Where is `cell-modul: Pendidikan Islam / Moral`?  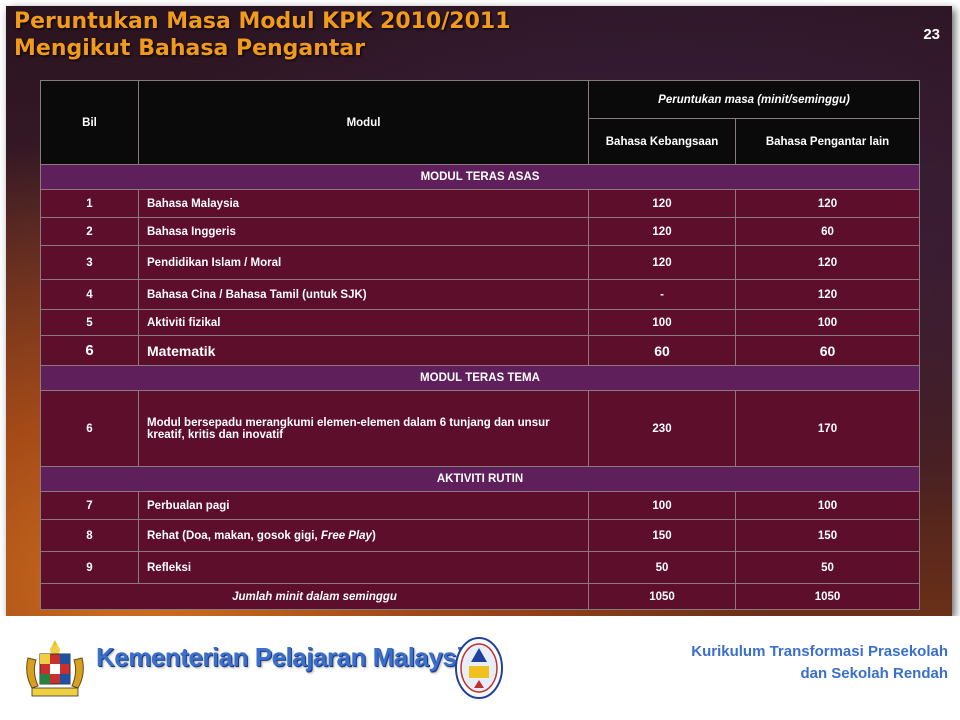 cell-modul: Pendidikan Islam / Moral is located at coordinates (363, 262).